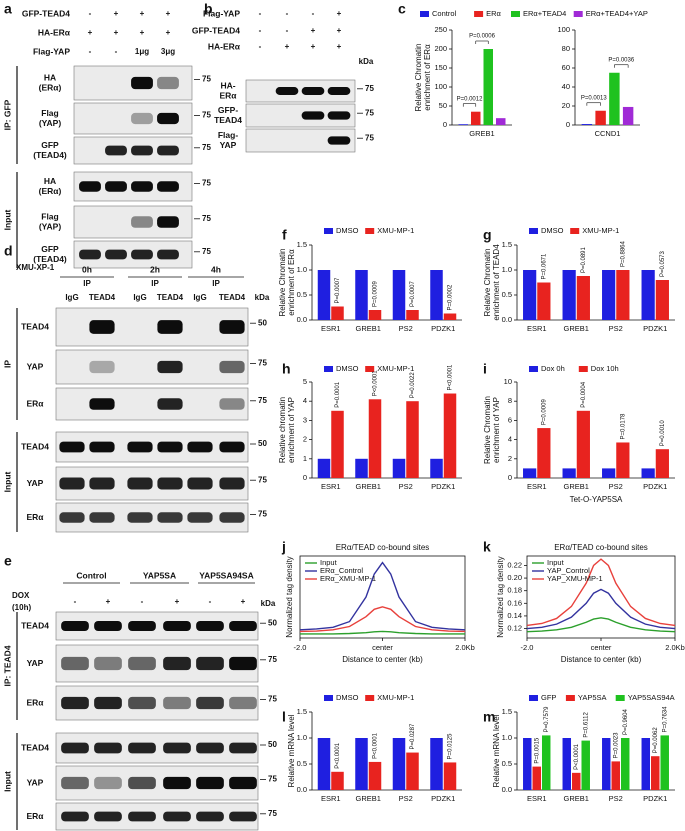 The image size is (685, 831). Describe the element at coordinates (302, 763) in the screenshot. I see `y-tick-label: 0.5` at that location.